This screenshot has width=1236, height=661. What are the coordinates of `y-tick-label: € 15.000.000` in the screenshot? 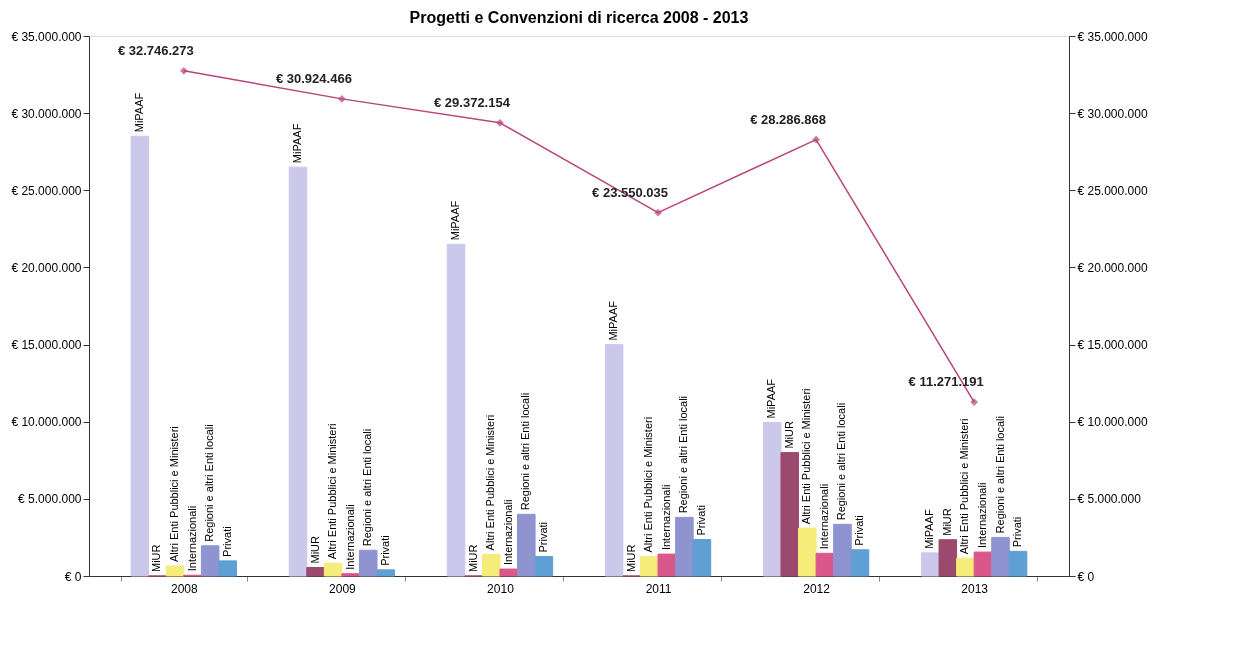 It's located at (46, 345).